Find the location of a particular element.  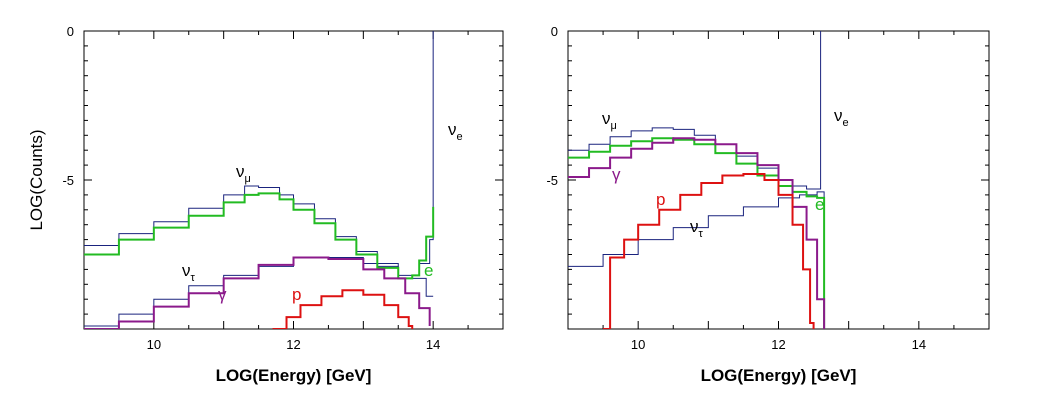

figure-y-axis-title: LOG(Counts) is located at coordinates (36, 179).